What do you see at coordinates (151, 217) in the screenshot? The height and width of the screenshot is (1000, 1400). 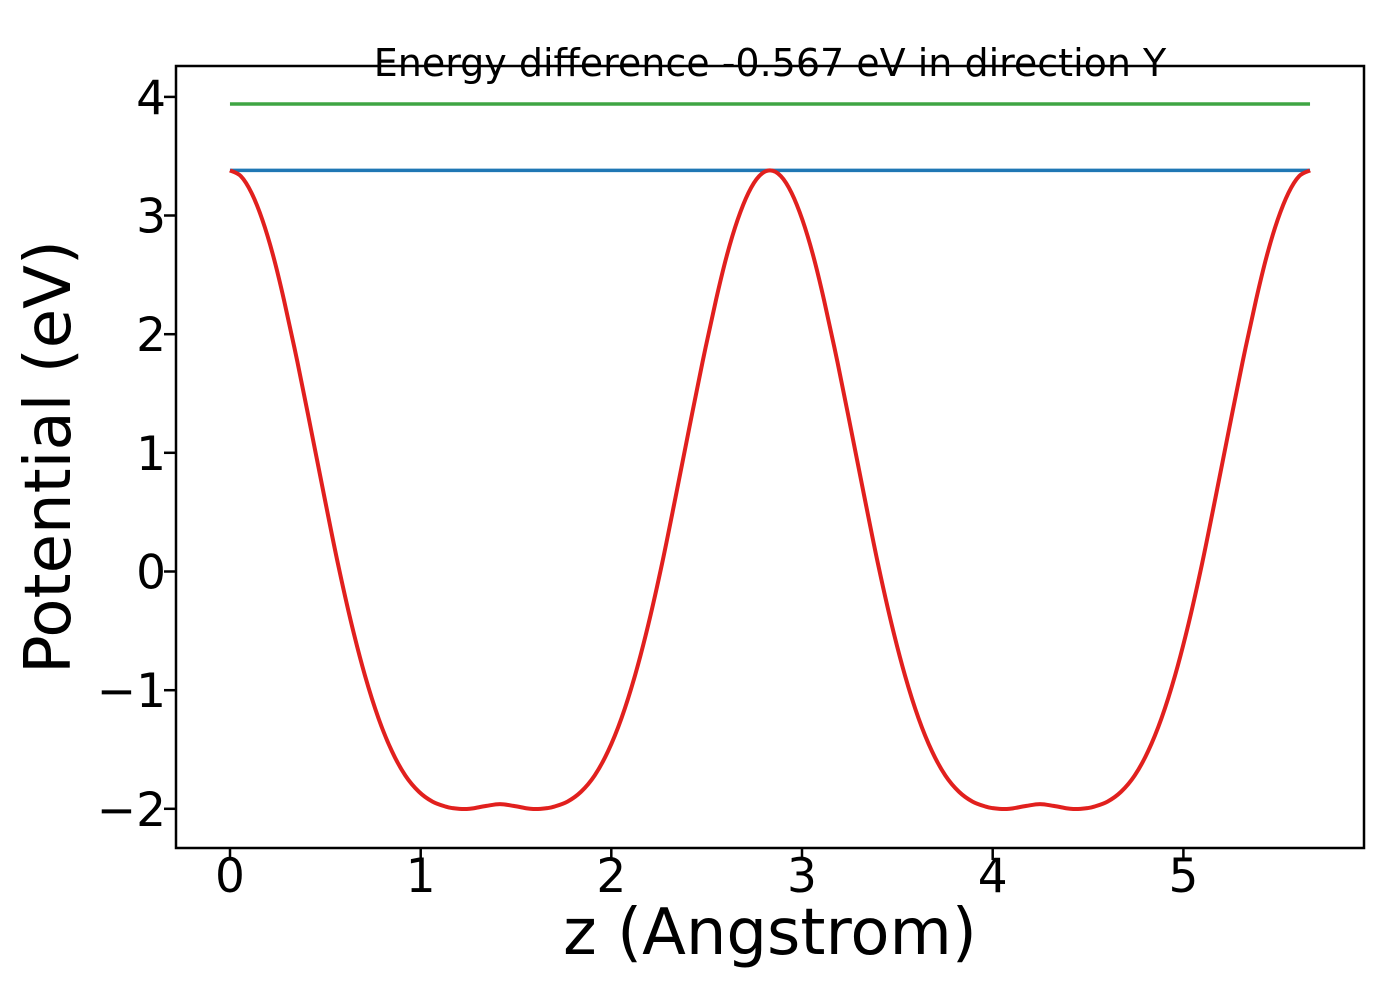 I see `y-tick-label: 3` at bounding box center [151, 217].